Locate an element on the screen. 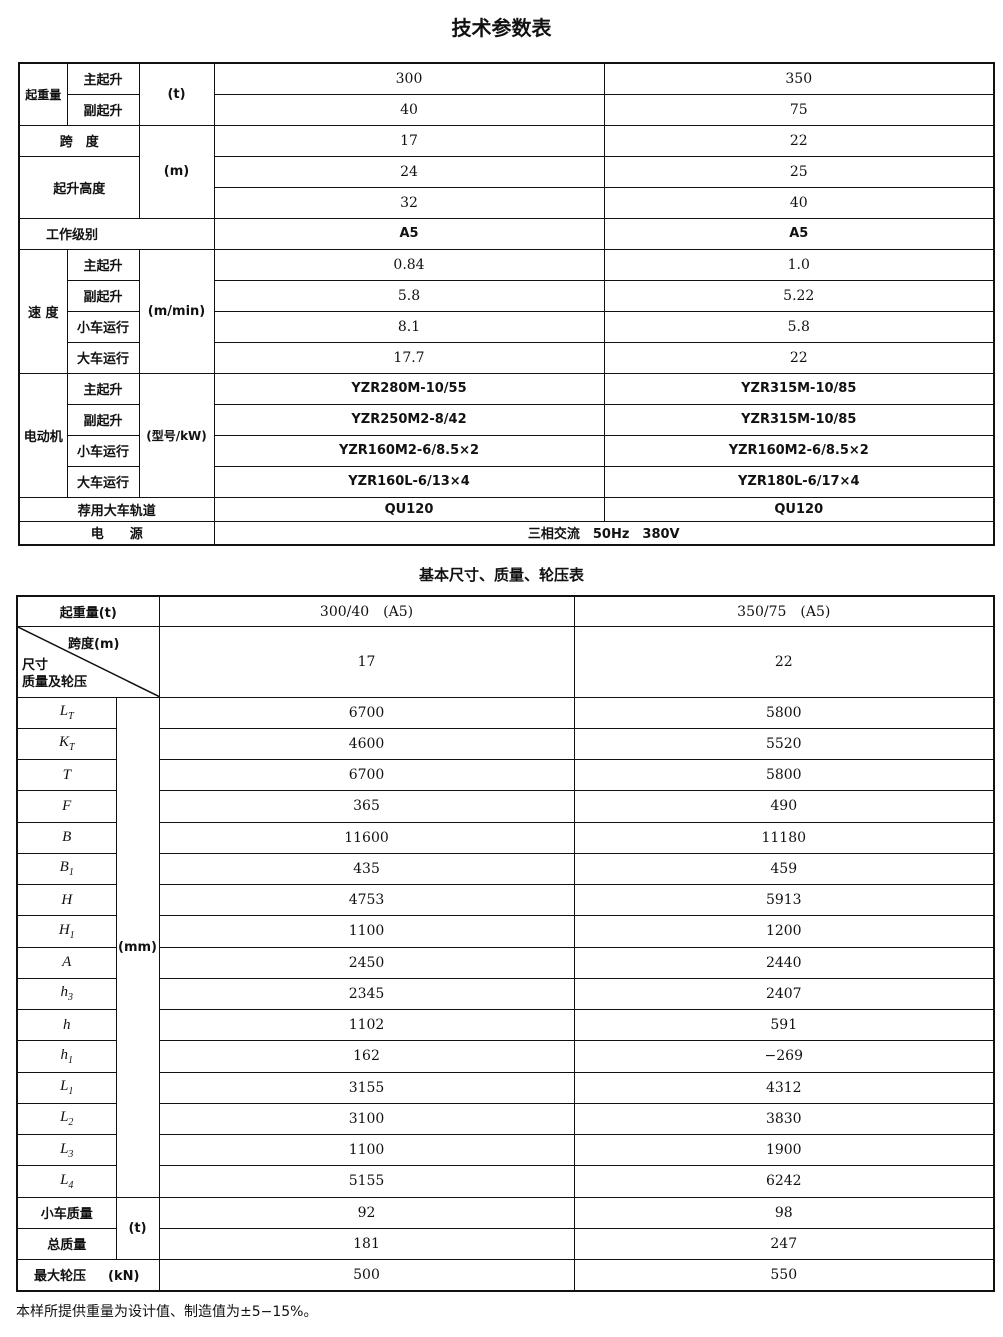 This screenshot has width=1003, height=1337. dimension-symbol: h is located at coordinates (66, 1025).